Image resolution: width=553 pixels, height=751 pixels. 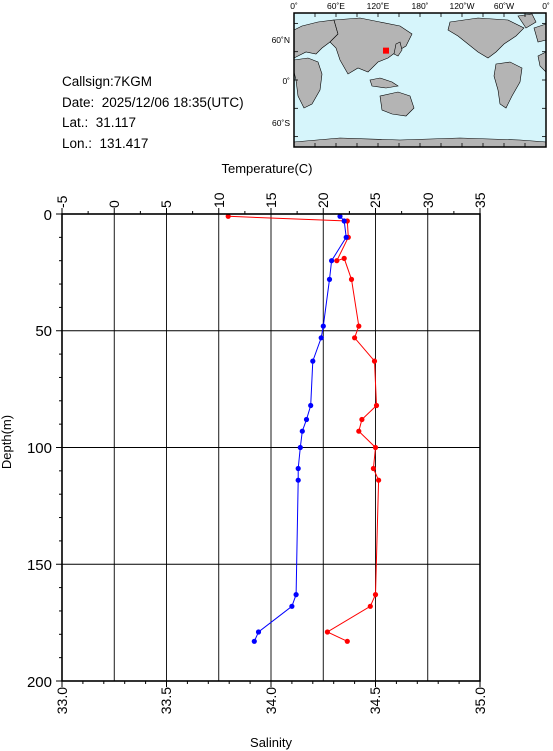 What do you see at coordinates (62, 700) in the screenshot?
I see `salinity-tick-label: 33.0` at bounding box center [62, 700].